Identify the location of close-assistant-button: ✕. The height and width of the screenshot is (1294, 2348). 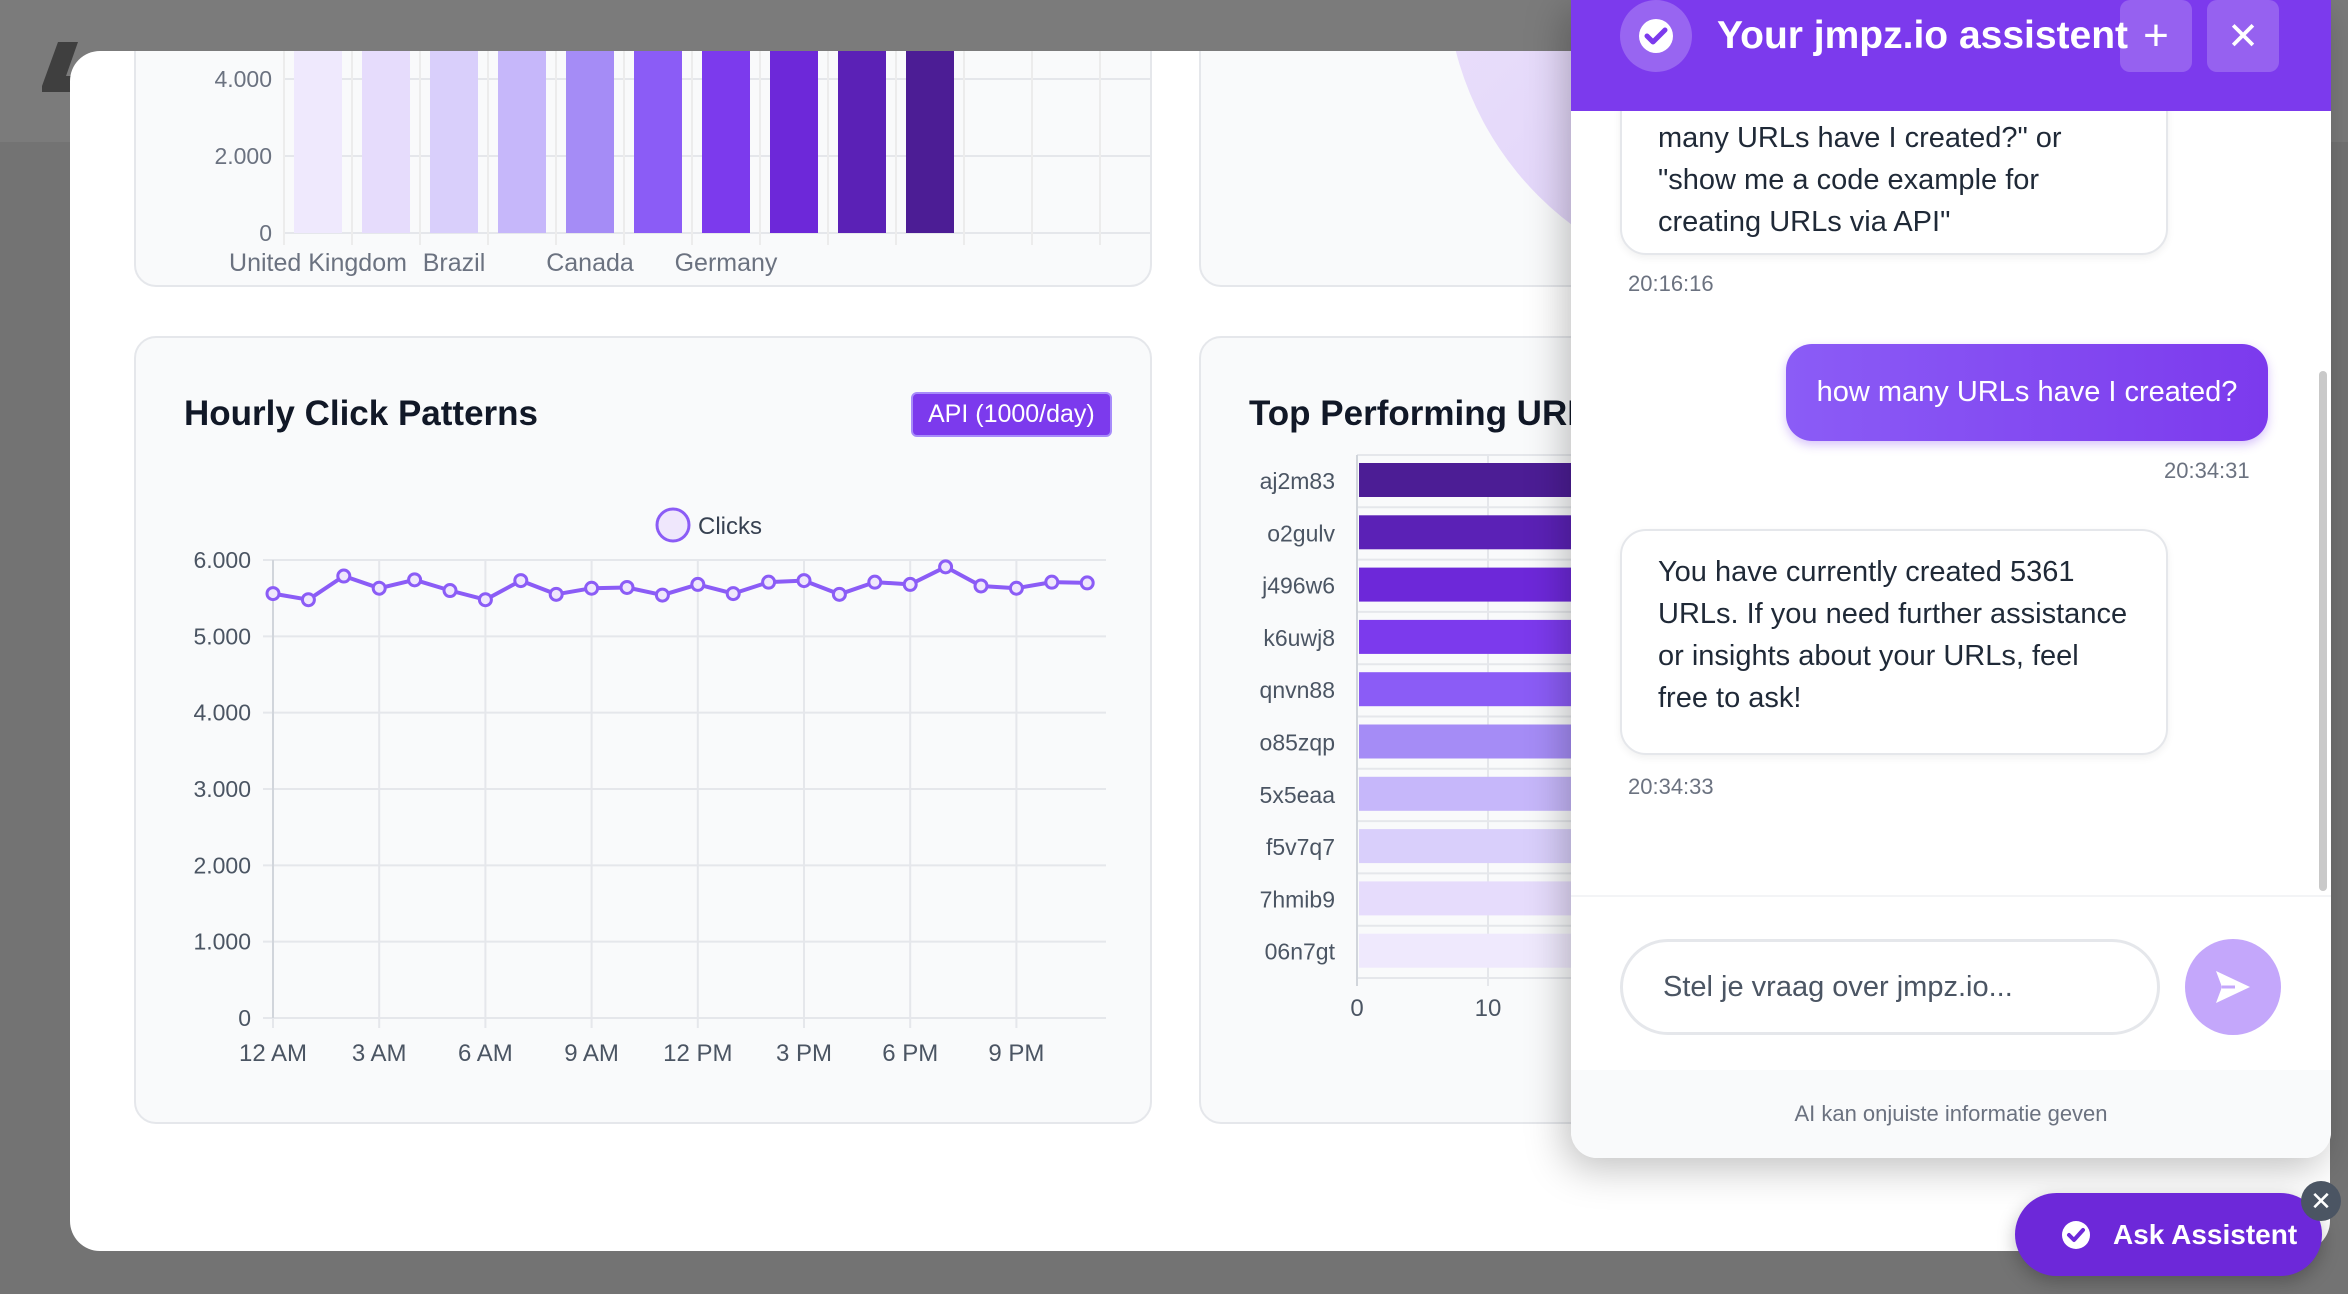
(2243, 36).